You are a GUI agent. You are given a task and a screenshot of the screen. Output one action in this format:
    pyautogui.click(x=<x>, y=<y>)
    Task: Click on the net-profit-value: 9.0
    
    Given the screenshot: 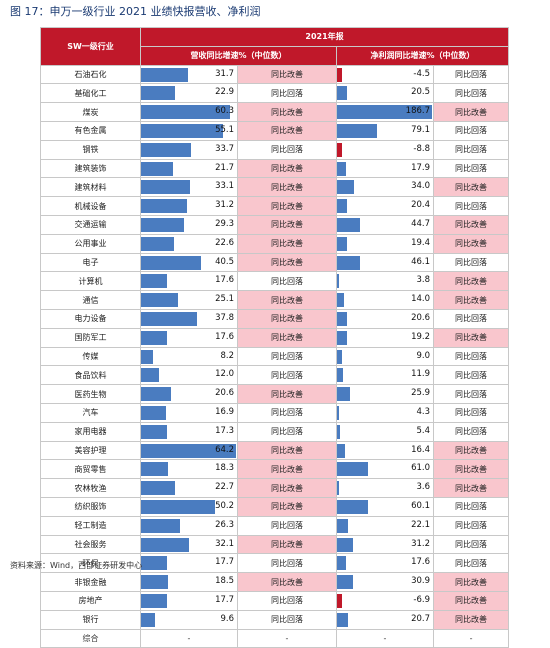 What is the action you would take?
    pyautogui.click(x=423, y=355)
    